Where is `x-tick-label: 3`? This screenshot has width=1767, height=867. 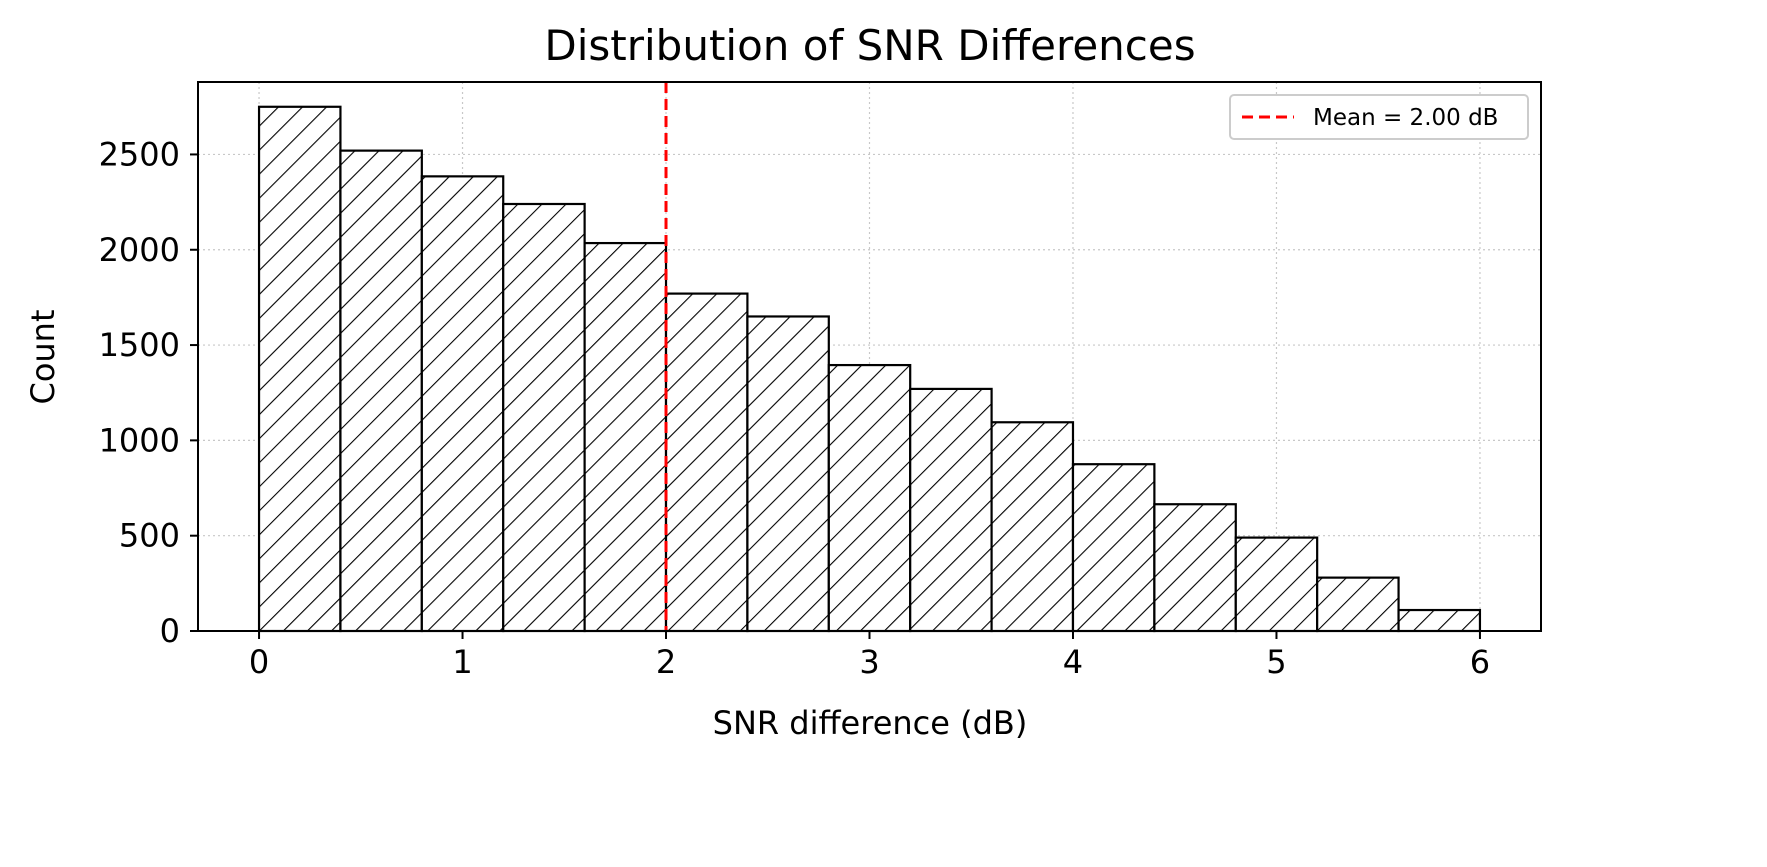
x-tick-label: 3 is located at coordinates (869, 662).